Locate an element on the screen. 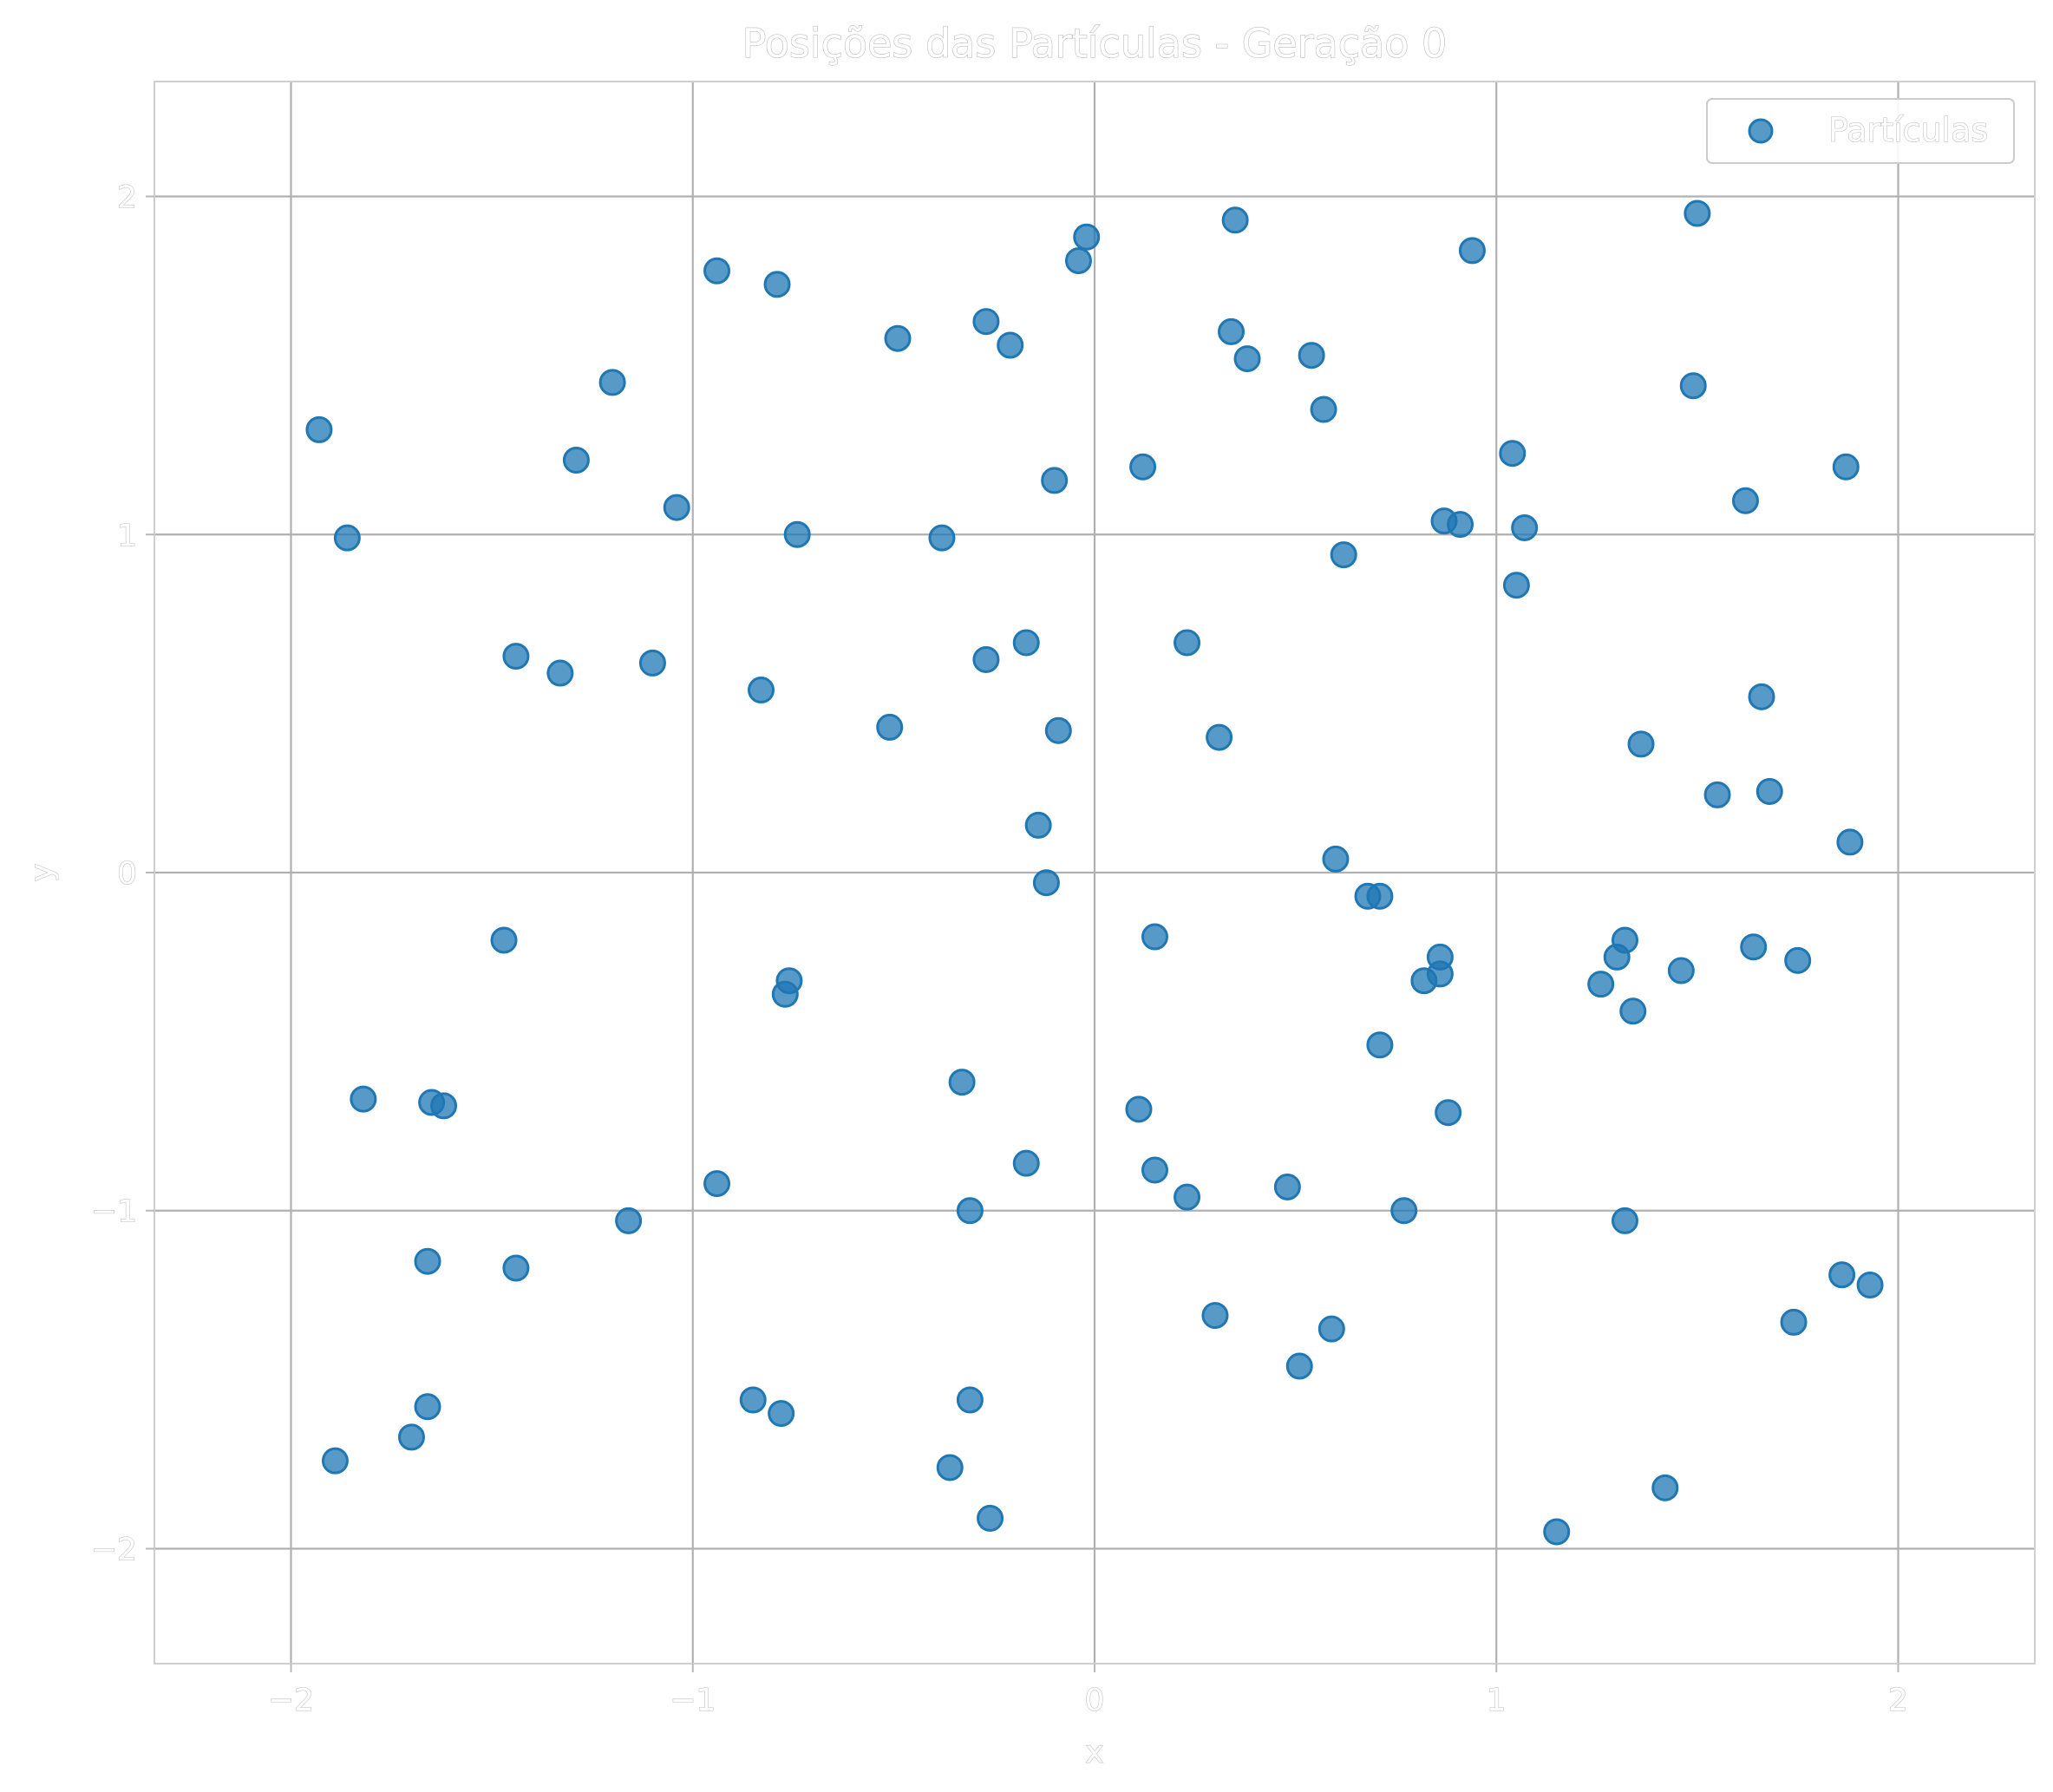 The width and height of the screenshot is (2053, 1792). legend-marker is located at coordinates (1761, 131).